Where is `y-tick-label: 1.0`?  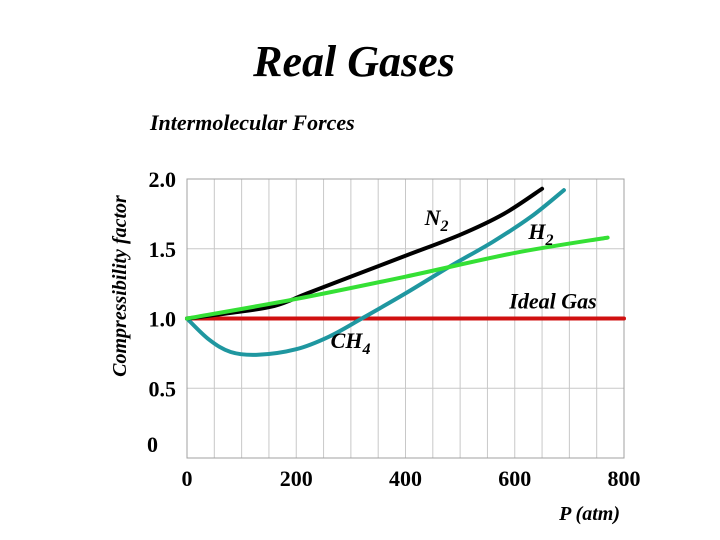
y-tick-label: 1.0 is located at coordinates (163, 319).